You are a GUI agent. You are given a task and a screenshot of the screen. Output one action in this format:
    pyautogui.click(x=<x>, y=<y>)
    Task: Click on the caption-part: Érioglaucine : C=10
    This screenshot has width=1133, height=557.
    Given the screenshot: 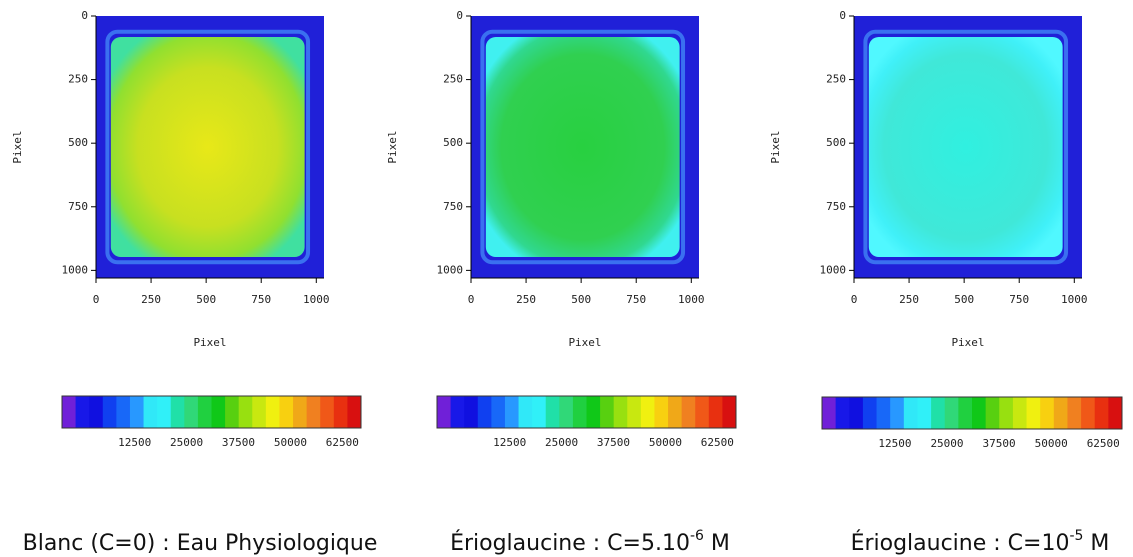 What is the action you would take?
    pyautogui.click(x=960, y=543)
    